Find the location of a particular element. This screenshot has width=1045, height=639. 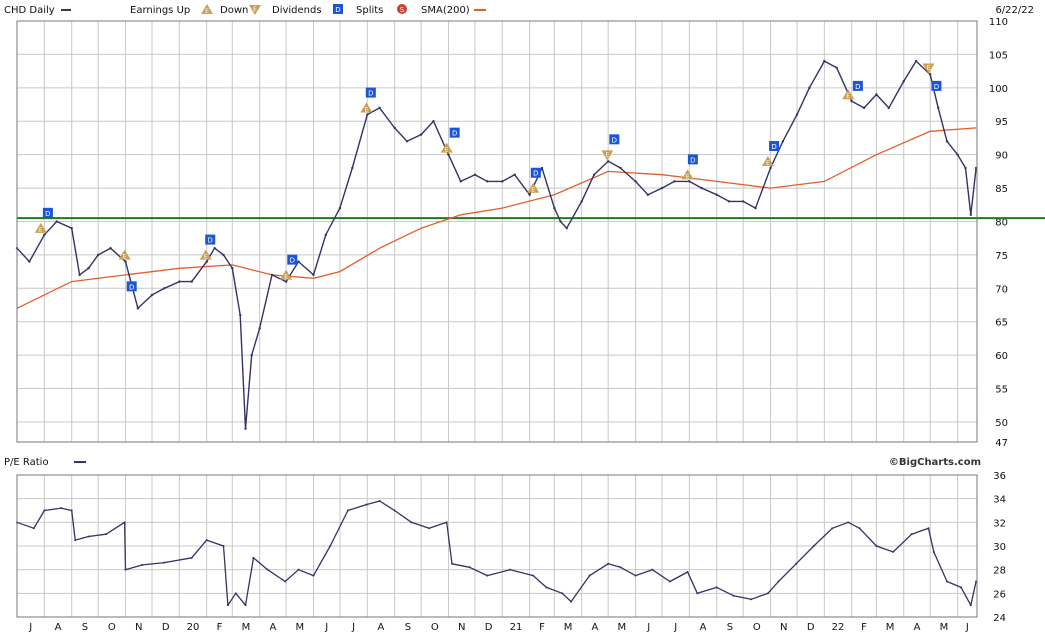

sma-label: SMA(200) is located at coordinates (445, 10).